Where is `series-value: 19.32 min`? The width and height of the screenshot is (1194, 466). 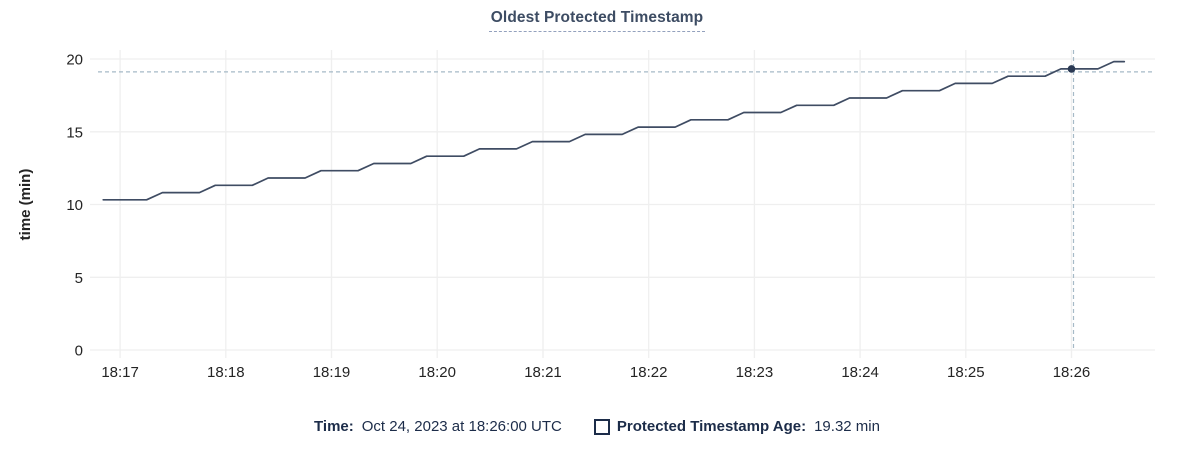
series-value: 19.32 min is located at coordinates (847, 426).